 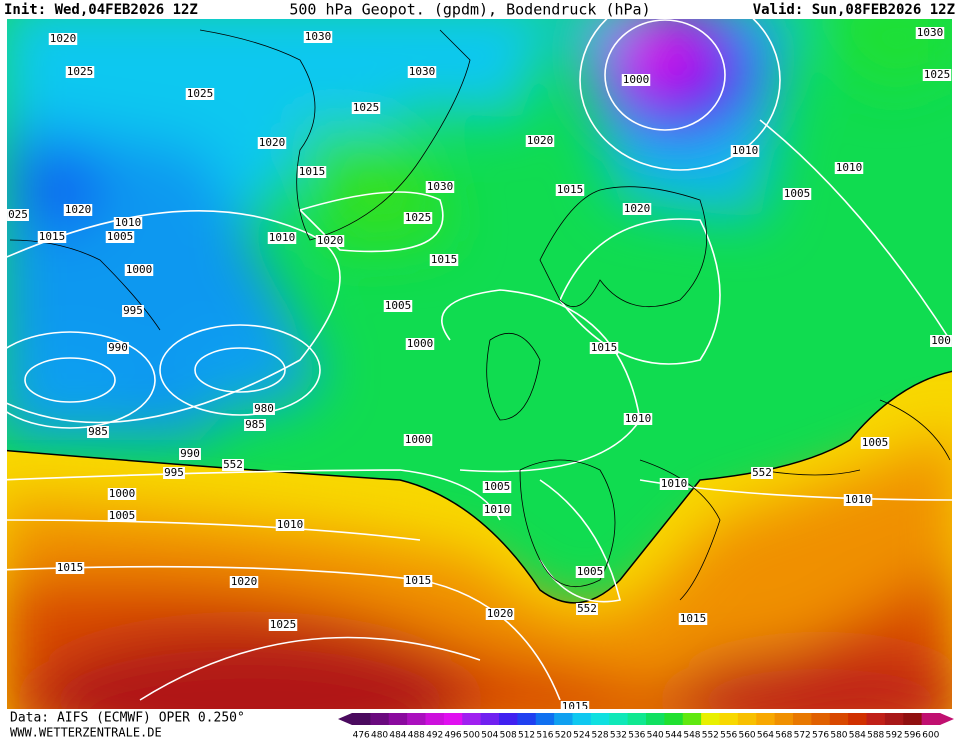 What do you see at coordinates (345, 719) in the screenshot?
I see `colorbar-arrow-left` at bounding box center [345, 719].